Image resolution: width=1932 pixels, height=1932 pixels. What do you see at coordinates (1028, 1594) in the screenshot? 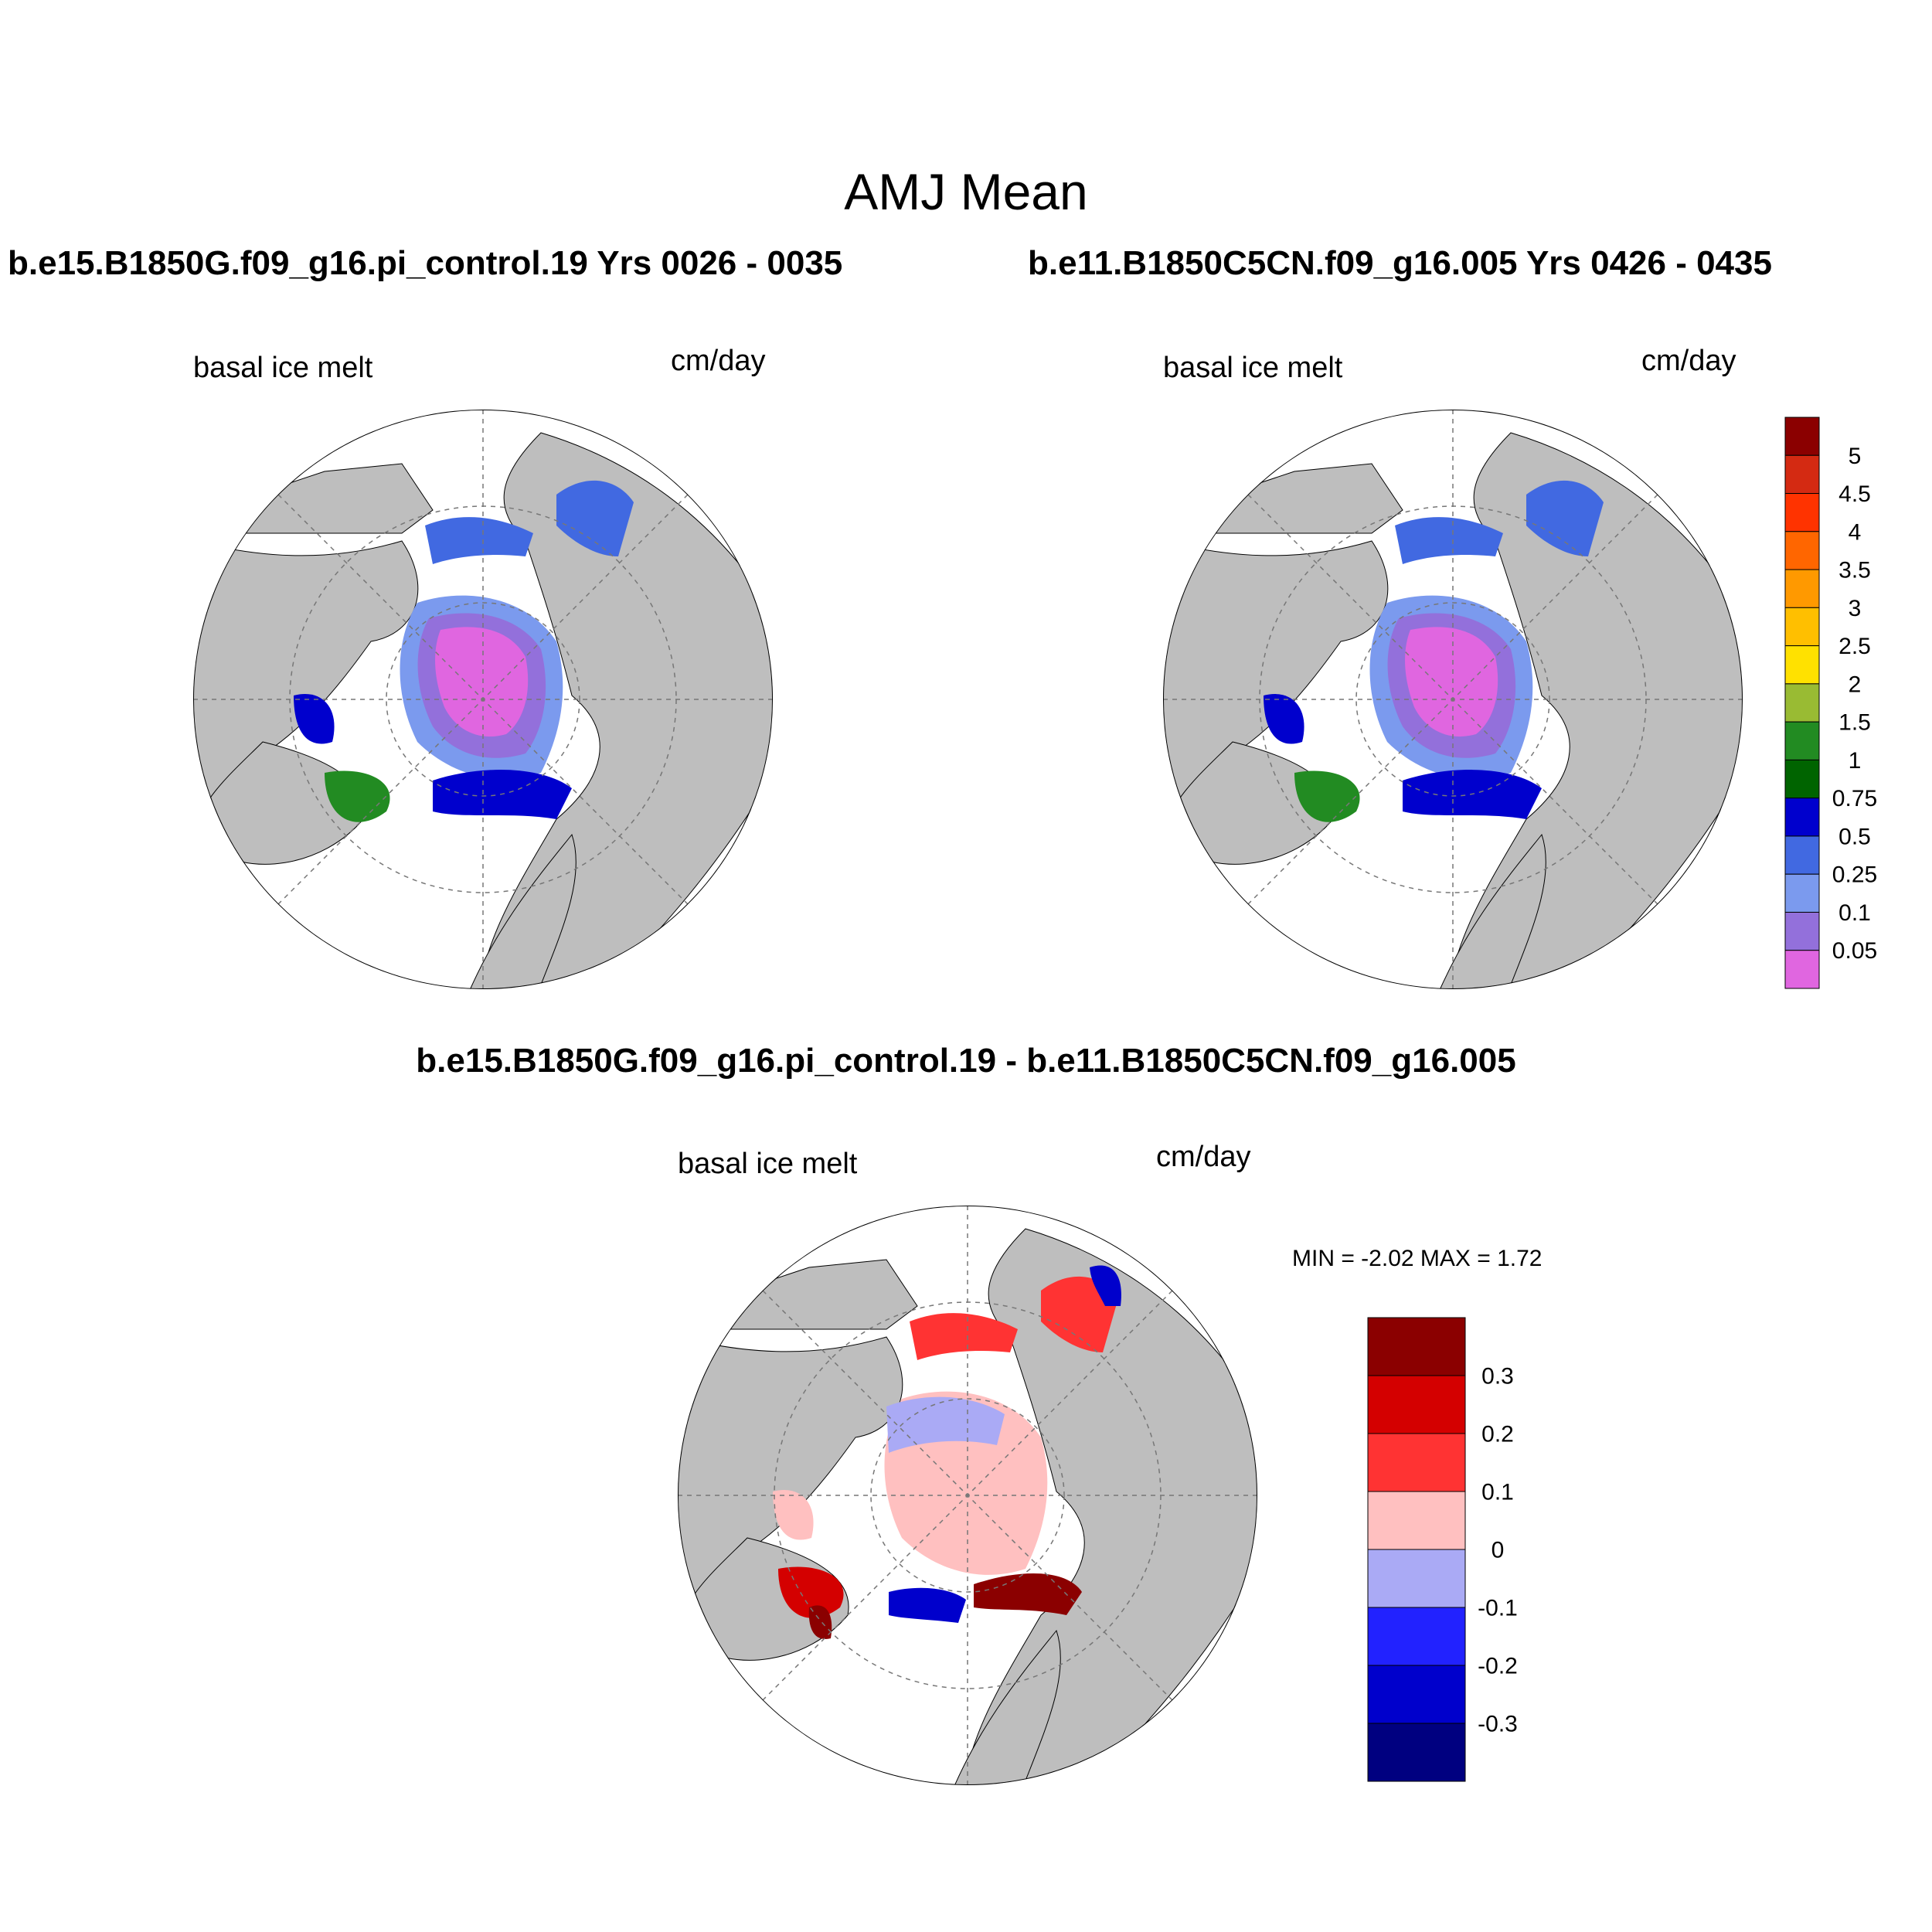
I see `diff-barents-positive` at bounding box center [1028, 1594].